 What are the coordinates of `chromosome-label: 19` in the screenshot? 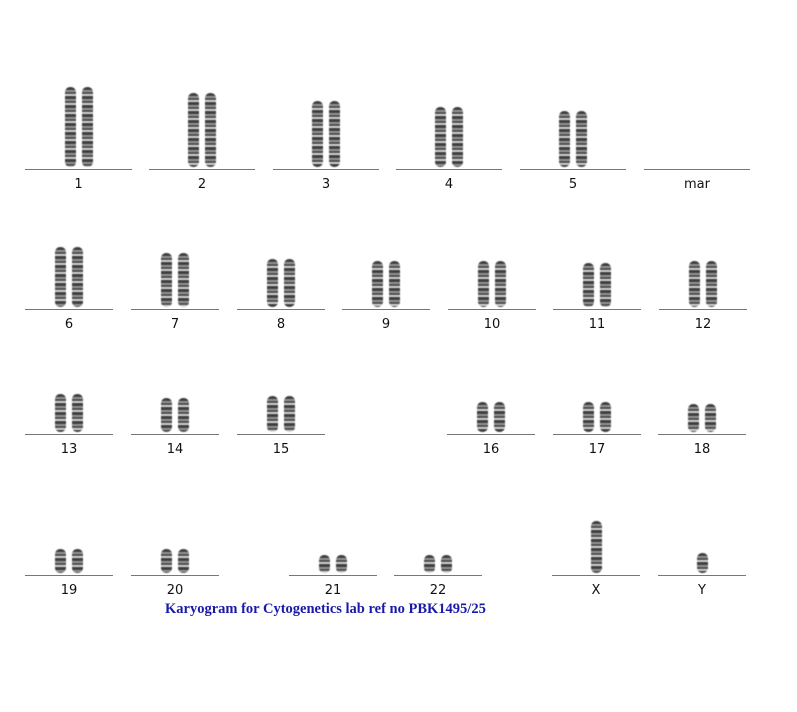 It's located at (69, 590).